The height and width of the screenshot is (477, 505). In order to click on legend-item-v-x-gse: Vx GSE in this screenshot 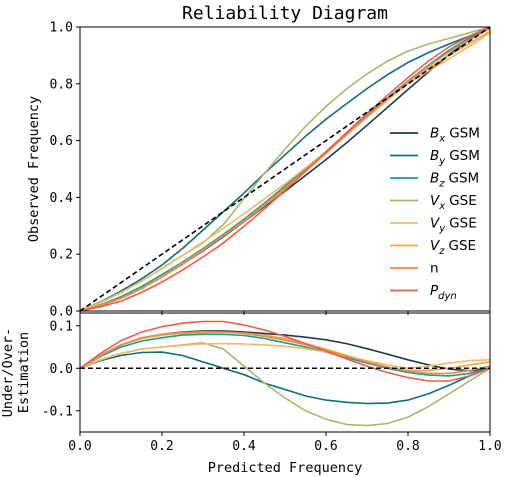, I will do `click(433, 202)`.